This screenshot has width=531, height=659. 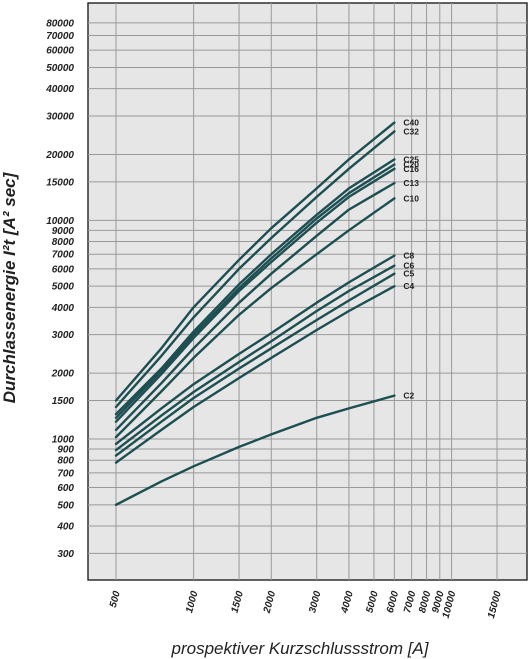 I want to click on y-tick-label: 70000, so click(x=60, y=36).